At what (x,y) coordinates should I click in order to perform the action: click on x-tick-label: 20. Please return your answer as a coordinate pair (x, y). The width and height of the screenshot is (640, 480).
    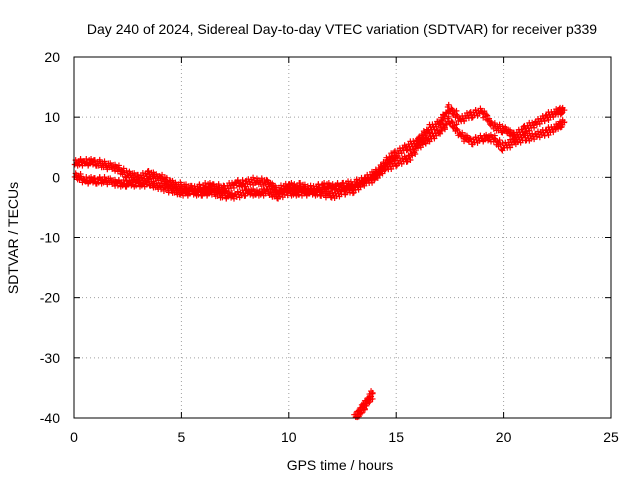
    Looking at the image, I should click on (504, 437).